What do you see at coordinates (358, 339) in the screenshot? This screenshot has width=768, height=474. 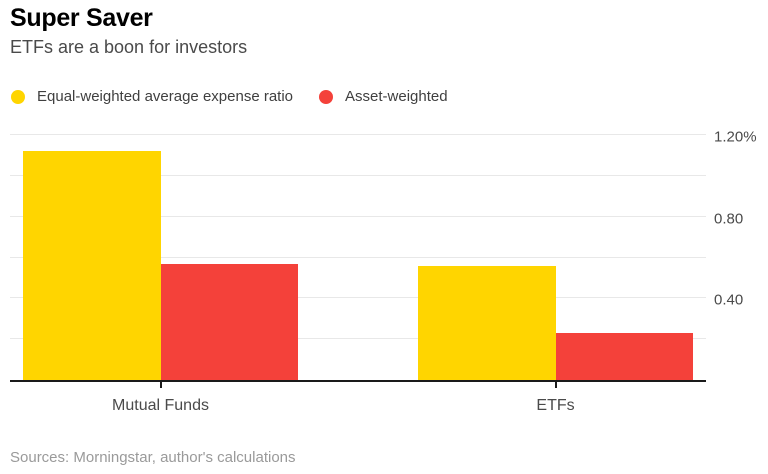 I see `gridline-0.2` at bounding box center [358, 339].